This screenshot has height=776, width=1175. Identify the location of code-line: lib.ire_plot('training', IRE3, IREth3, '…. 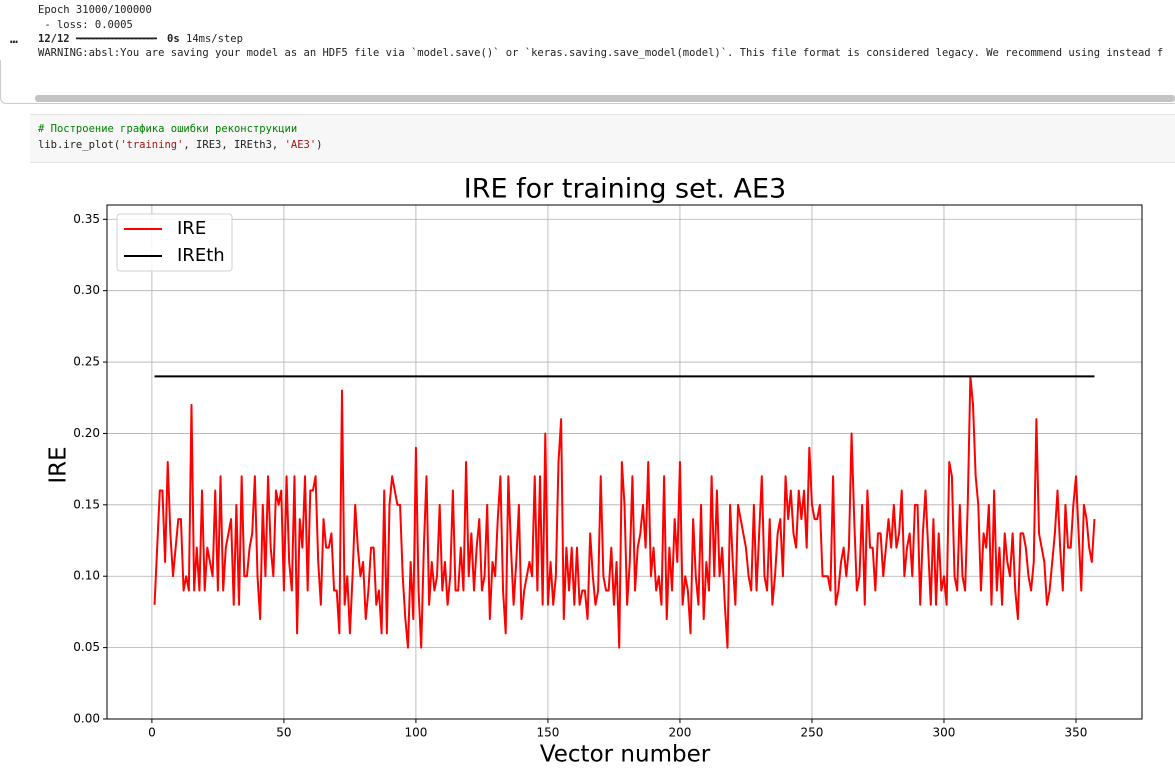
(180, 145).